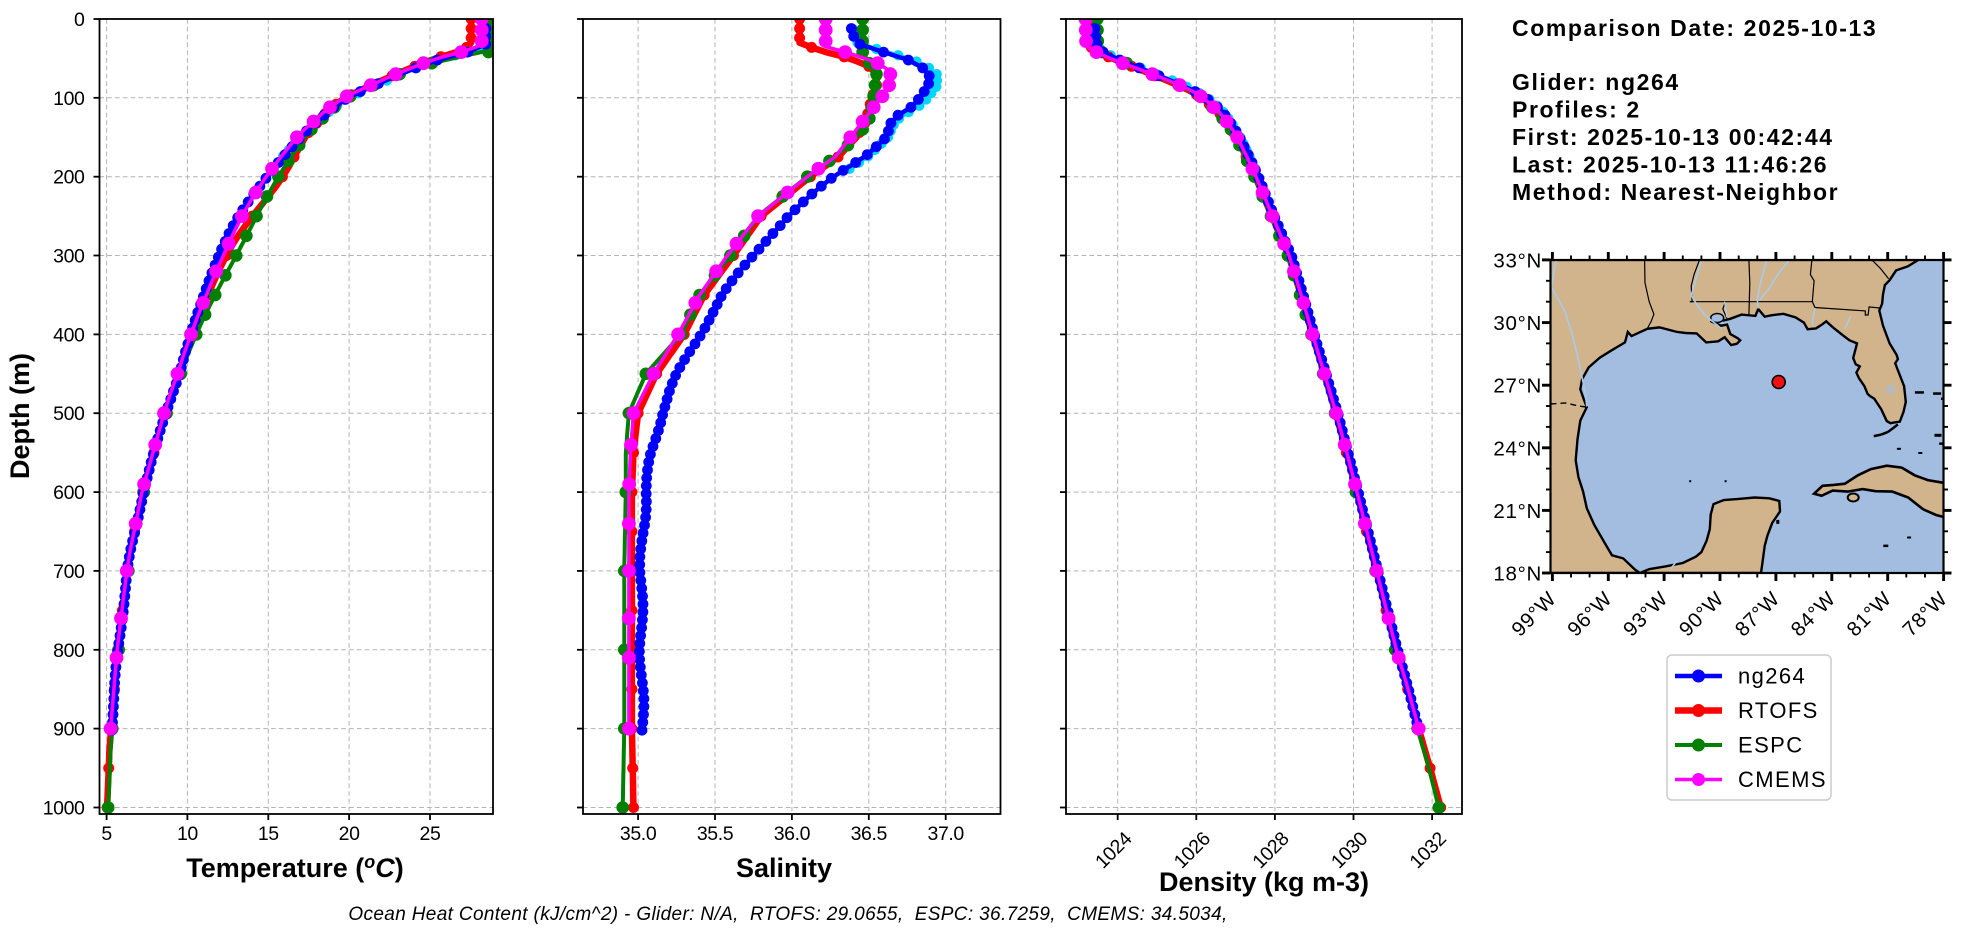 Image resolution: width=1987 pixels, height=934 pixels. What do you see at coordinates (1517, 511) in the screenshot?
I see `svg-text: 21°N` at bounding box center [1517, 511].